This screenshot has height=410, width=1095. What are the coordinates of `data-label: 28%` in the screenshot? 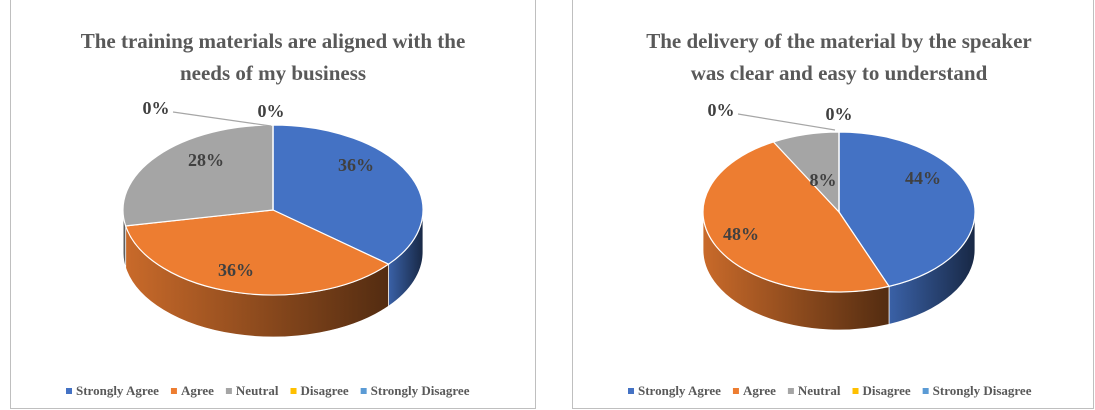 It's located at (206, 160).